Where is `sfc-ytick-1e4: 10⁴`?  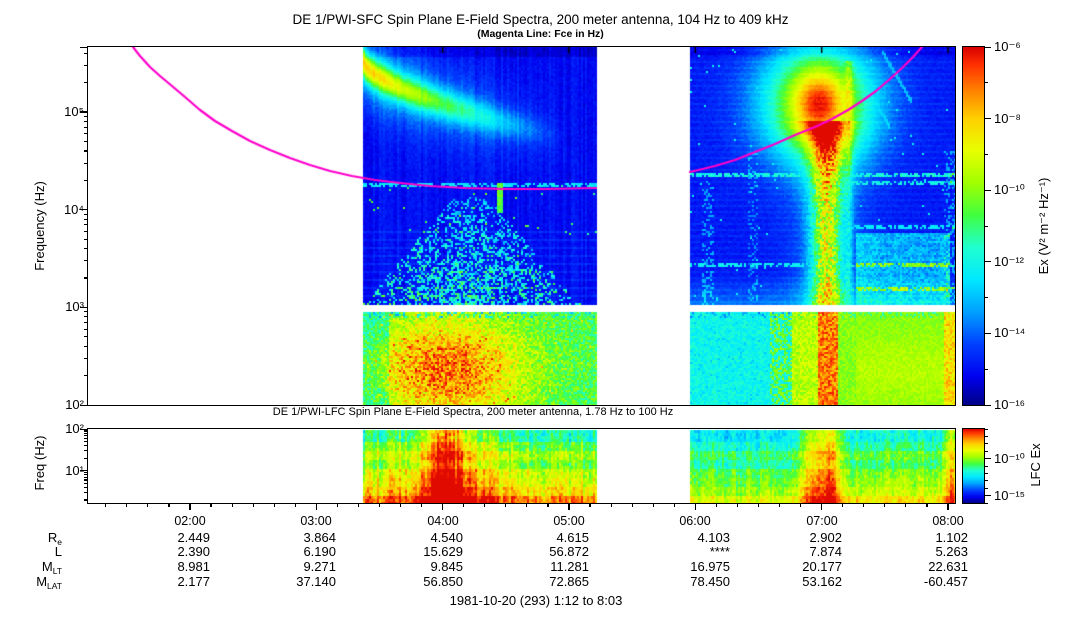 sfc-ytick-1e4: 10⁴ is located at coordinates (73, 209).